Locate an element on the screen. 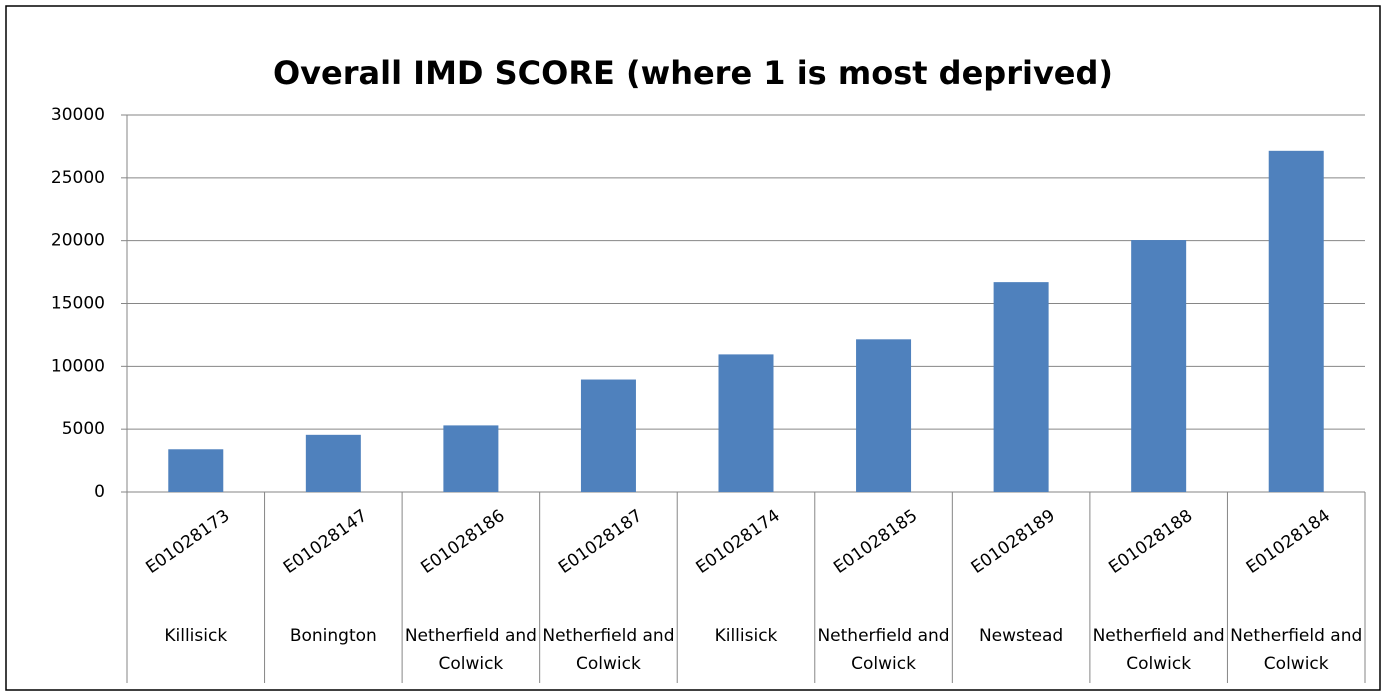  y-tick-label: 0 is located at coordinates (99, 492).